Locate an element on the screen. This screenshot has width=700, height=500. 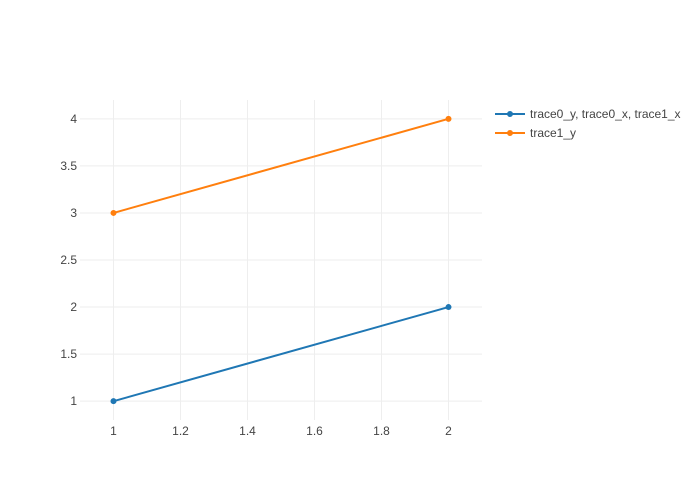
y-tick-label: 1.5 is located at coordinates (68, 354).